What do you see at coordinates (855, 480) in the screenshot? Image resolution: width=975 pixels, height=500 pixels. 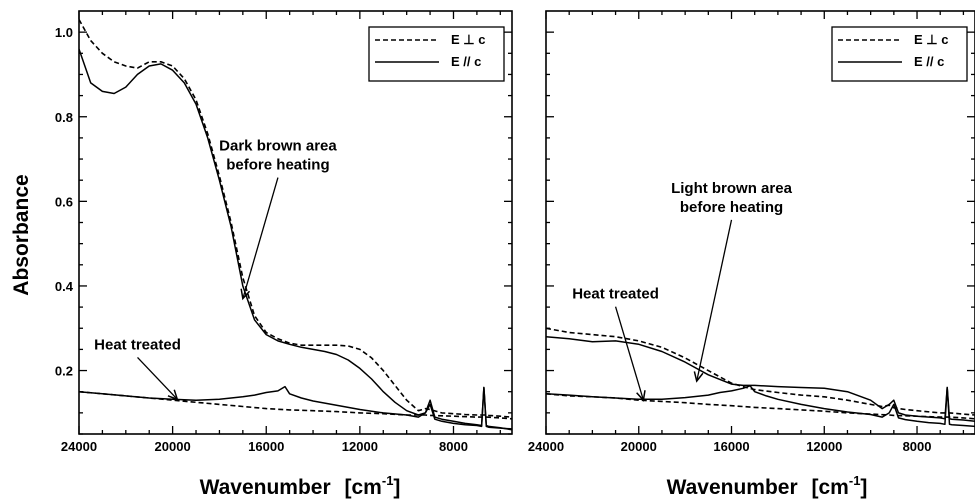 I see `x-axis-label-right-exp: -1` at bounding box center [855, 480].